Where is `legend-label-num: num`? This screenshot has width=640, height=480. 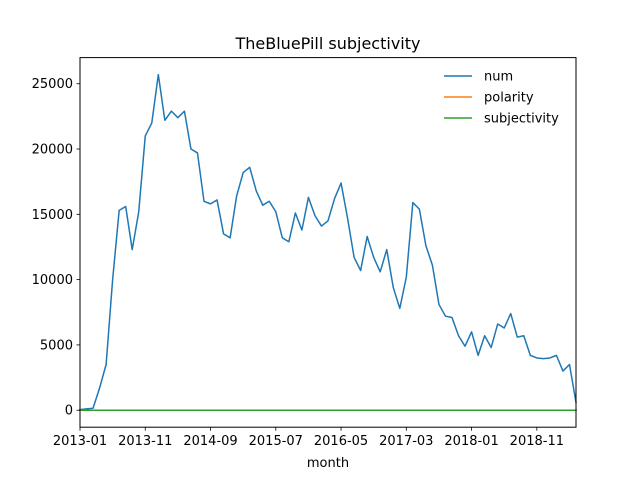
legend-label-num: num is located at coordinates (498, 77).